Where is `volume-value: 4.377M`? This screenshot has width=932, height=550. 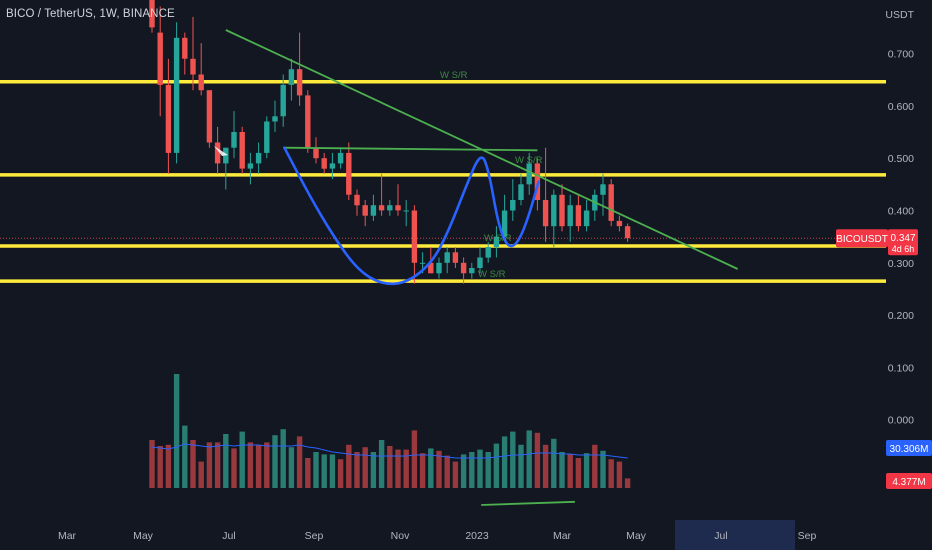
volume-value: 4.377M is located at coordinates (908, 482).